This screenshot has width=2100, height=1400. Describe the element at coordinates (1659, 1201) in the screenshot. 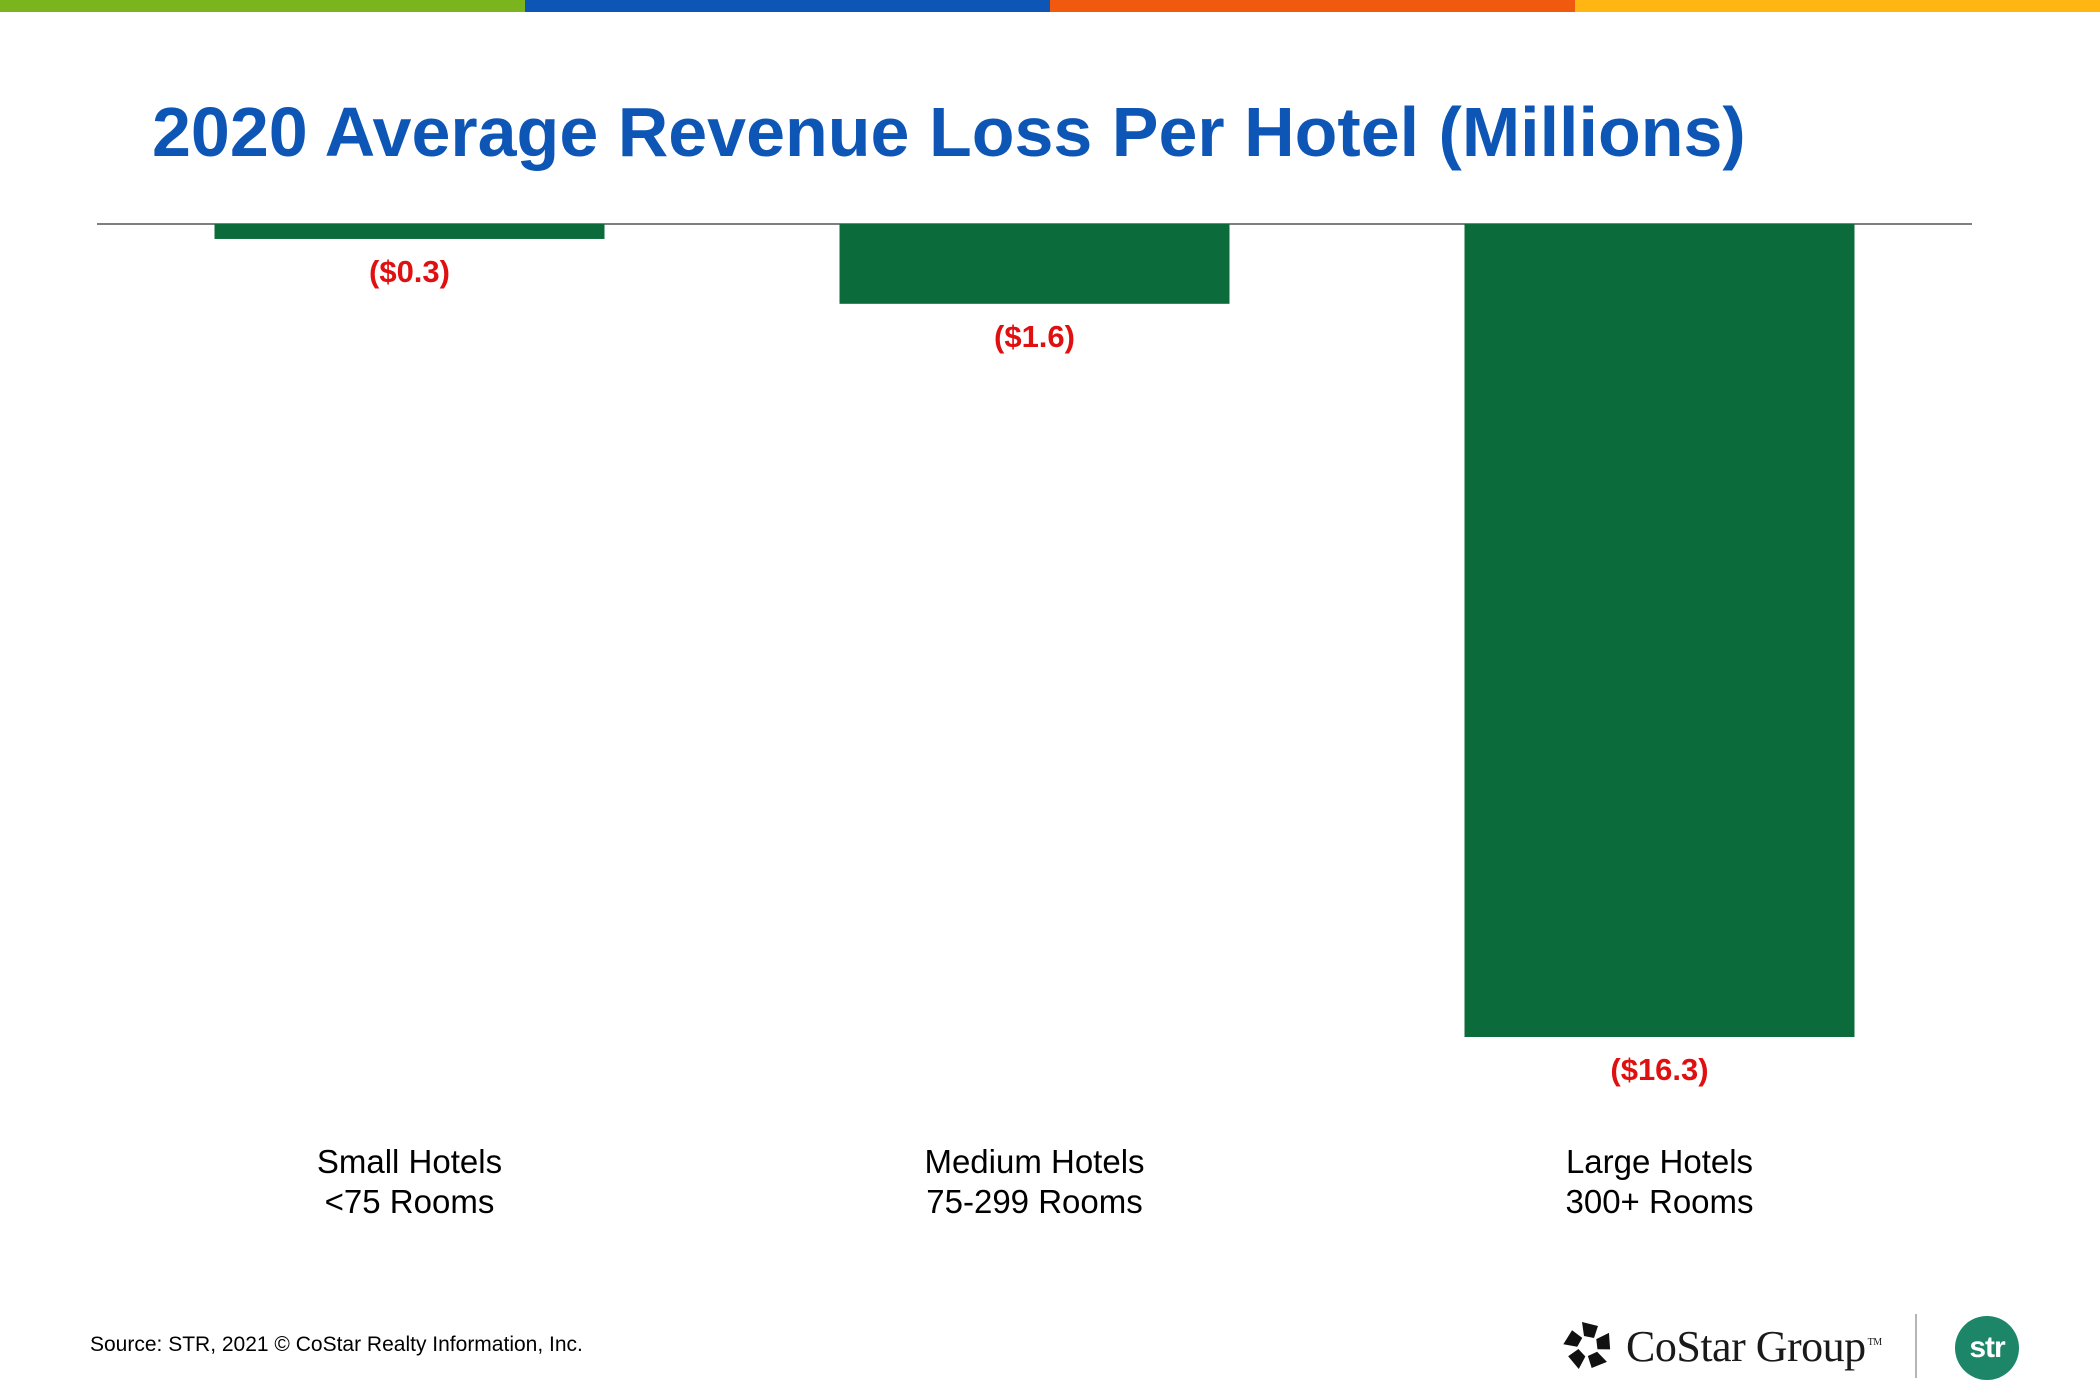

I see `category-label-large-rooms: 300+ Rooms` at that location.